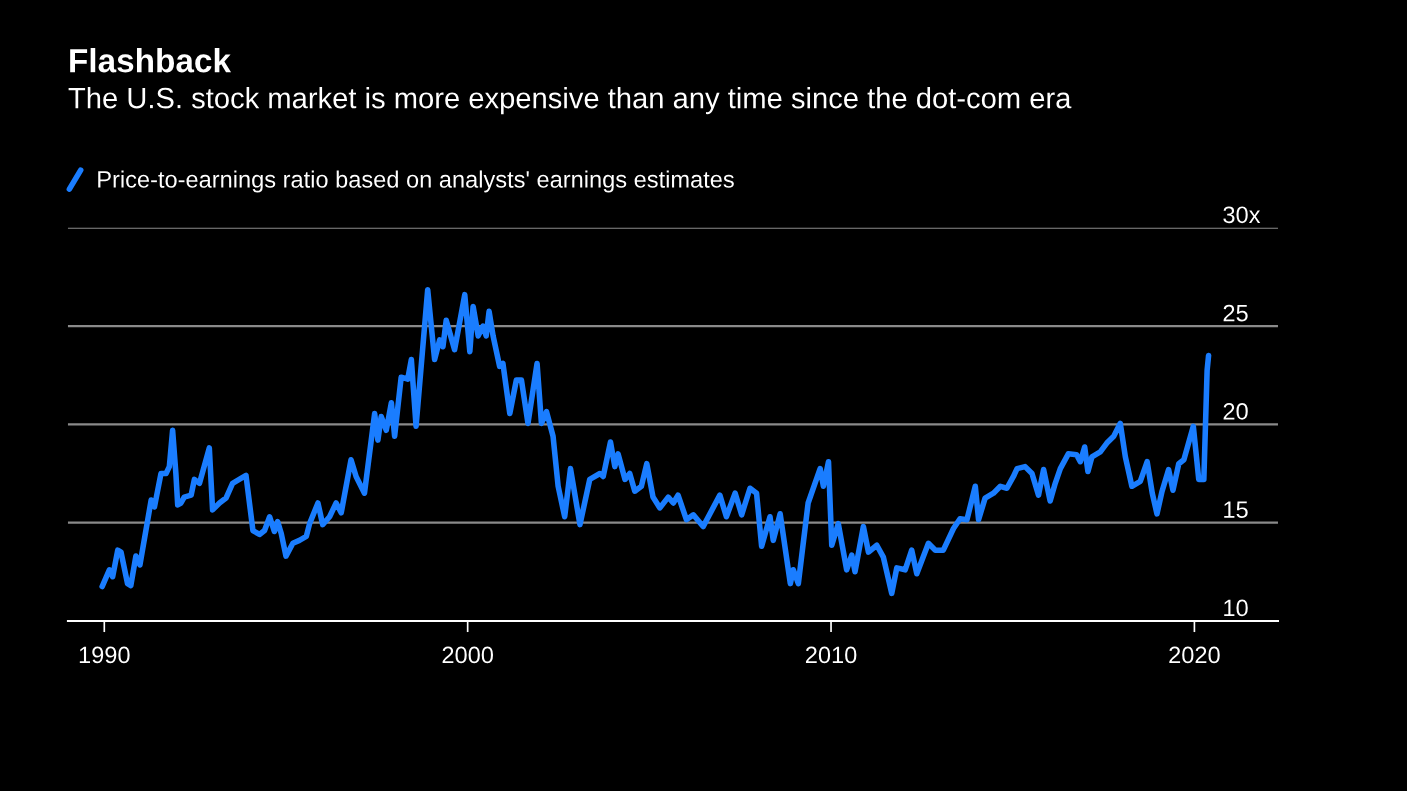 This screenshot has height=791, width=1407. What do you see at coordinates (1235, 313) in the screenshot?
I see `y-tick-label: 25` at bounding box center [1235, 313].